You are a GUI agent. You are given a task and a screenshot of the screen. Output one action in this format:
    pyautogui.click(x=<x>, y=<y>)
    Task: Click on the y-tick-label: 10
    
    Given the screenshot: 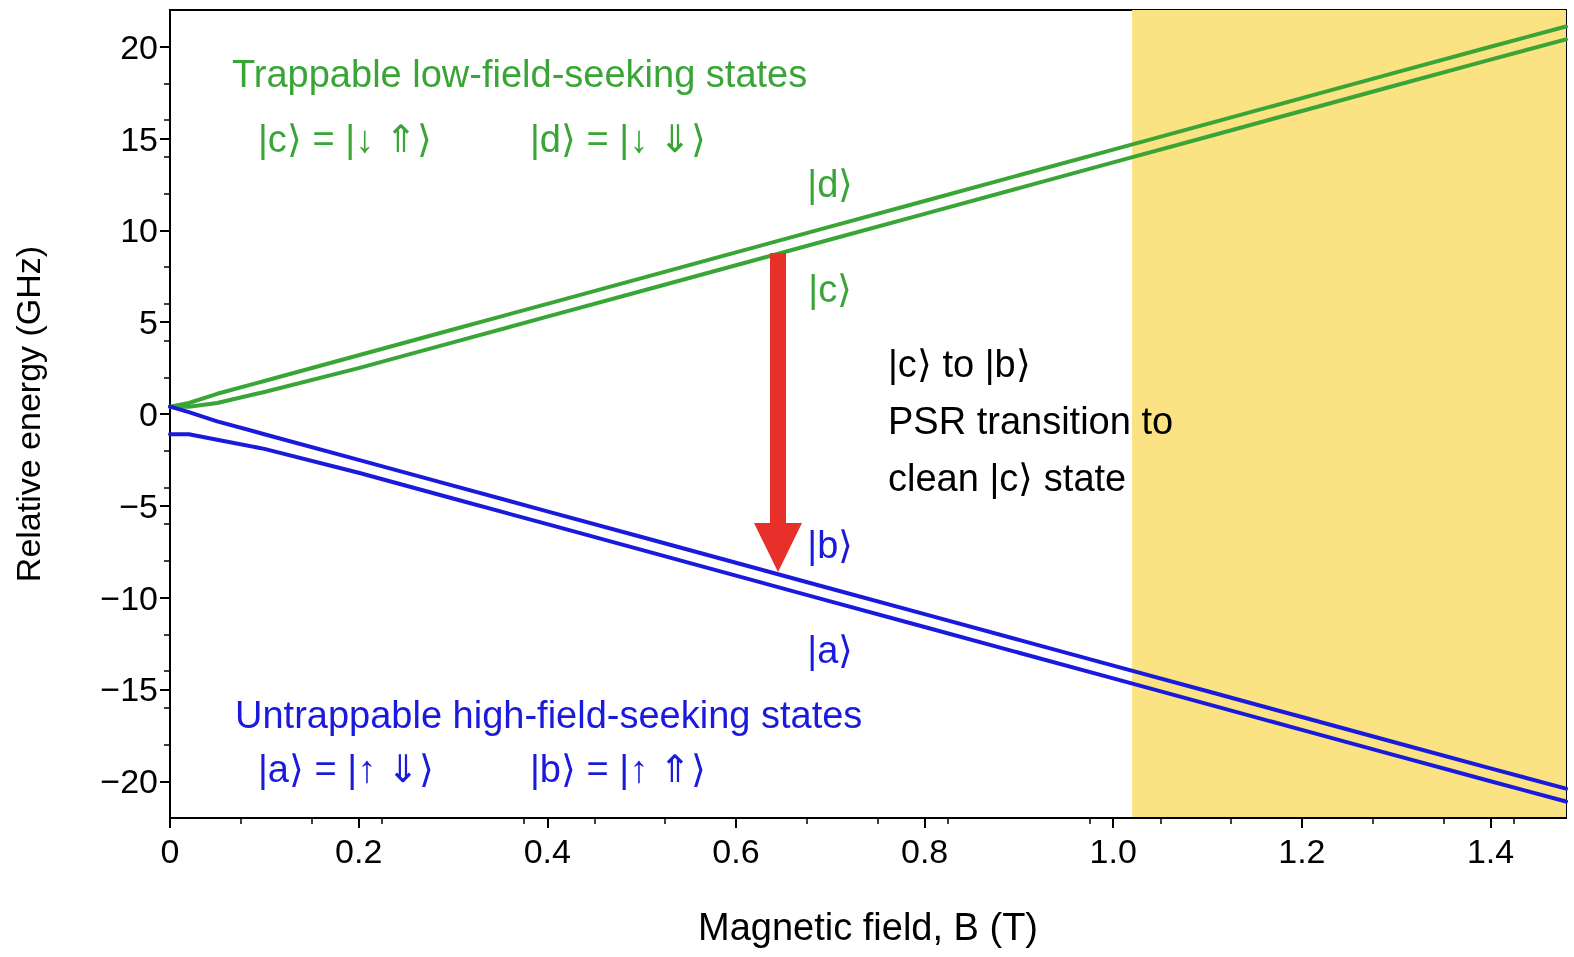 What is the action you would take?
    pyautogui.click(x=139, y=230)
    